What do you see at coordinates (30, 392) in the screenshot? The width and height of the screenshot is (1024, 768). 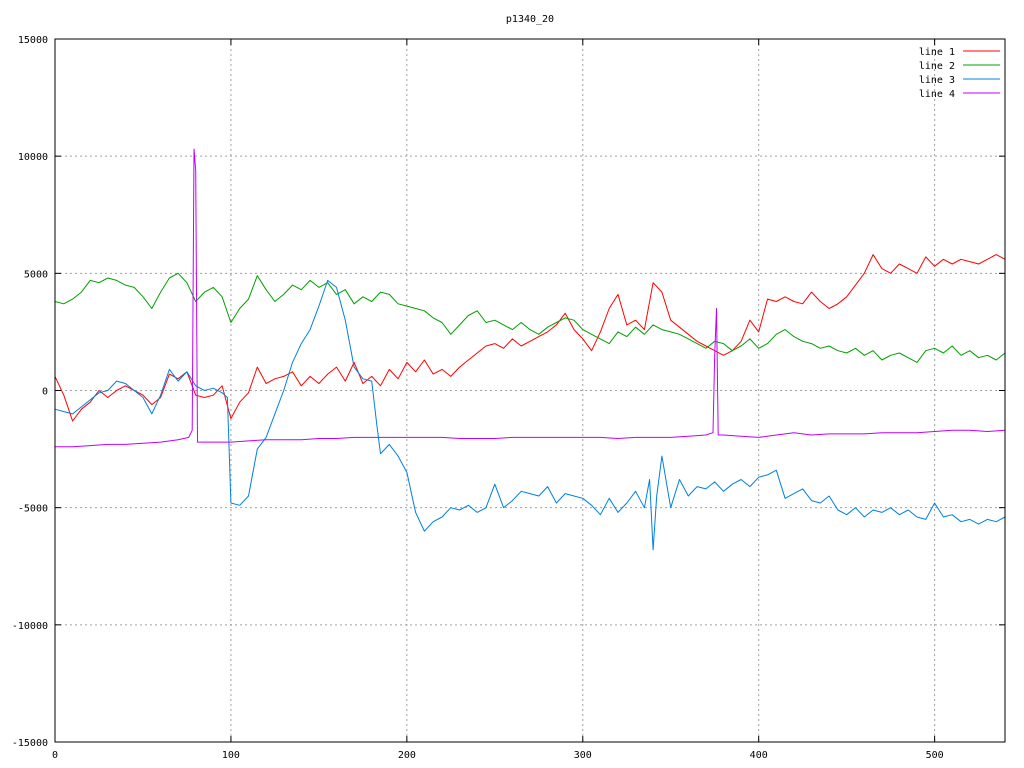 I see `y-tick-labels: -15000 -10000 -5000 0 5000 10000 15000` at bounding box center [30, 392].